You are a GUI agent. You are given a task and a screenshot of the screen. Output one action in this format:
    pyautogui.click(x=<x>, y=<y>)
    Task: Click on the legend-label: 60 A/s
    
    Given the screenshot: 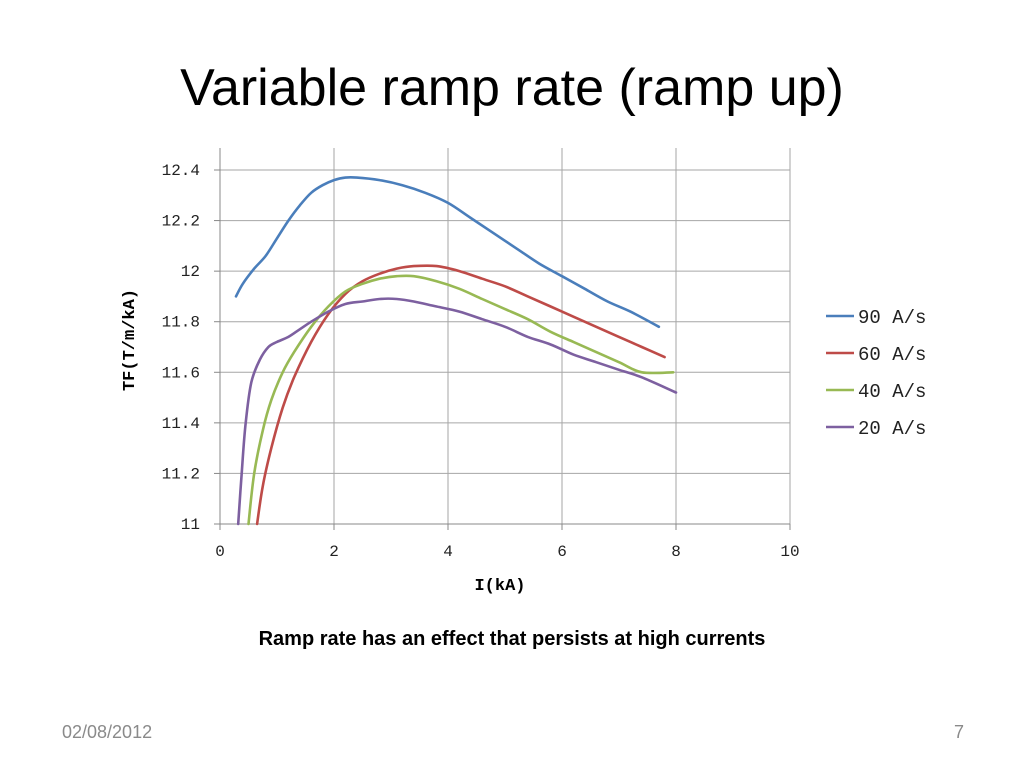 What is the action you would take?
    pyautogui.click(x=892, y=355)
    